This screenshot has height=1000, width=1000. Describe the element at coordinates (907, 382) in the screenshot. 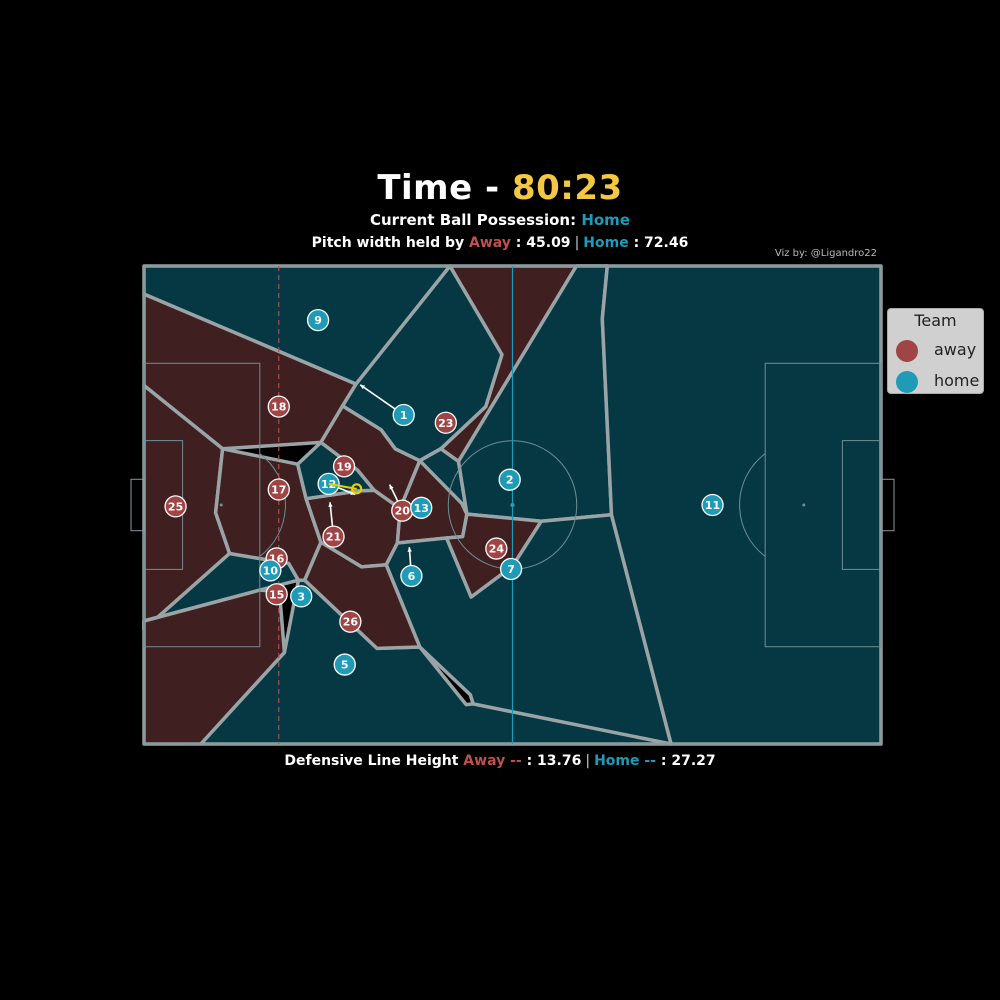

I see `legend-home-marker` at that location.